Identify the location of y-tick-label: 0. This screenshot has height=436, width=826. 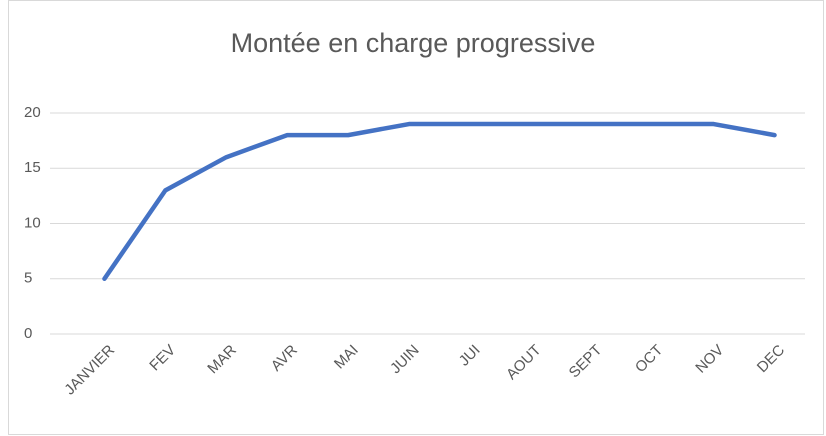
(28, 333).